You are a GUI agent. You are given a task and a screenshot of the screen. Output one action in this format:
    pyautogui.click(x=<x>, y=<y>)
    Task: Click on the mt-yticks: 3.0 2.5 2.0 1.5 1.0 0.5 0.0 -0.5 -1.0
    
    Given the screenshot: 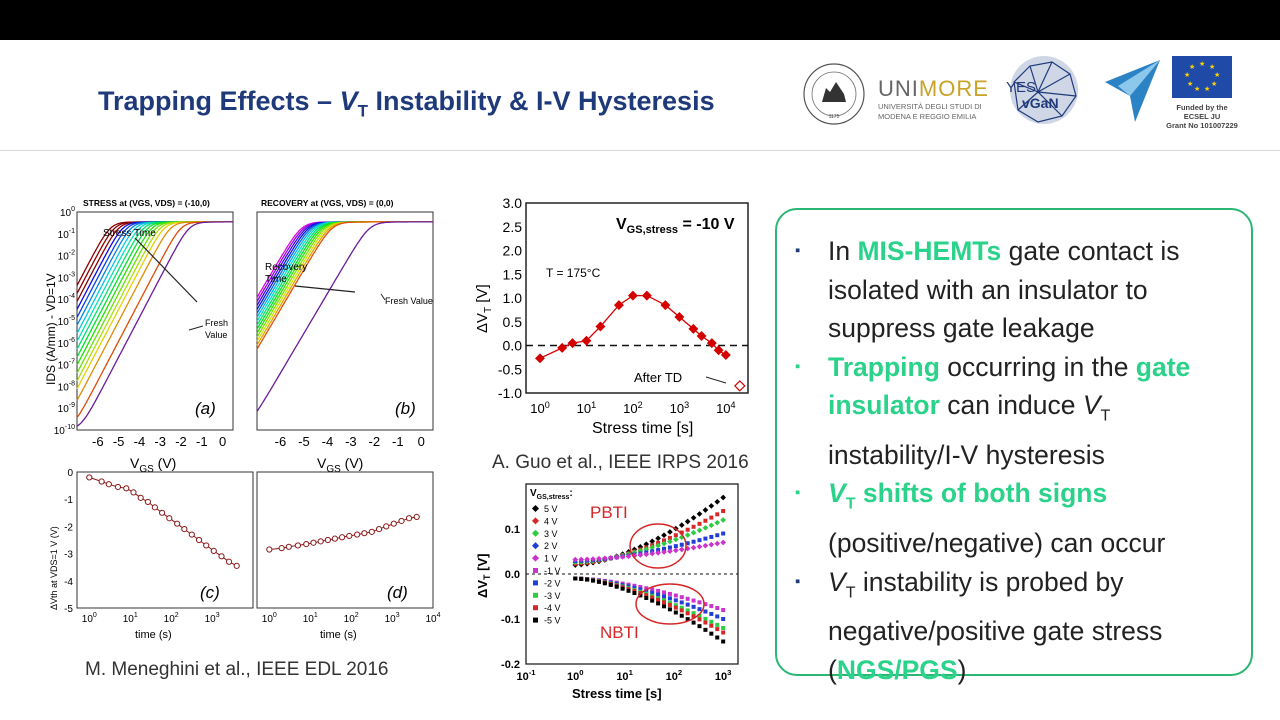 What is the action you would take?
    pyautogui.click(x=510, y=298)
    